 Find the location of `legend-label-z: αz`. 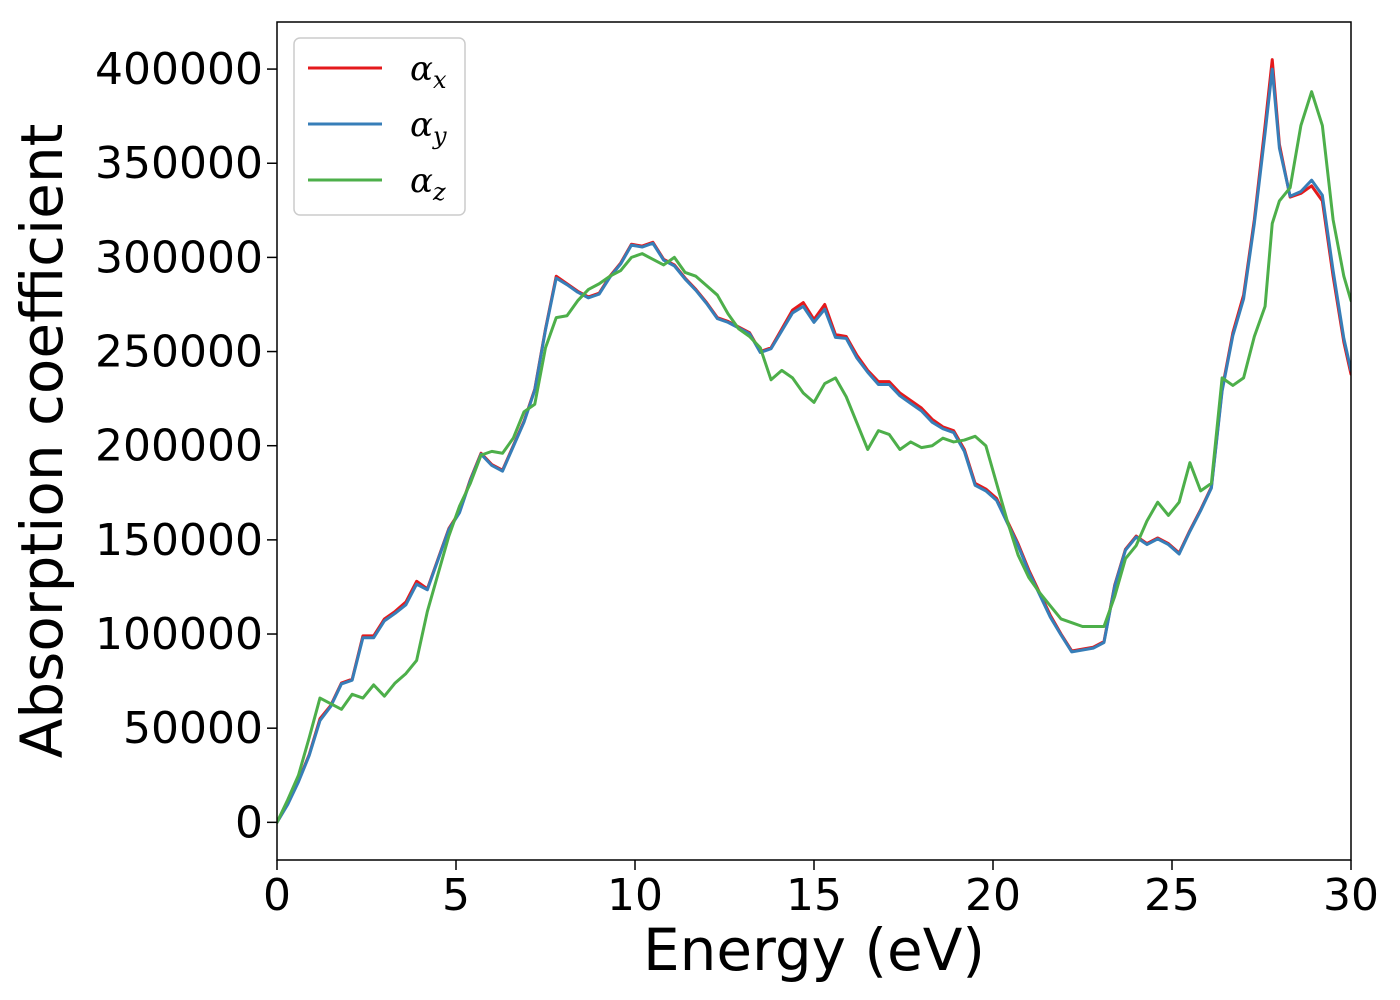

legend-label-z: αz is located at coordinates (428, 183).